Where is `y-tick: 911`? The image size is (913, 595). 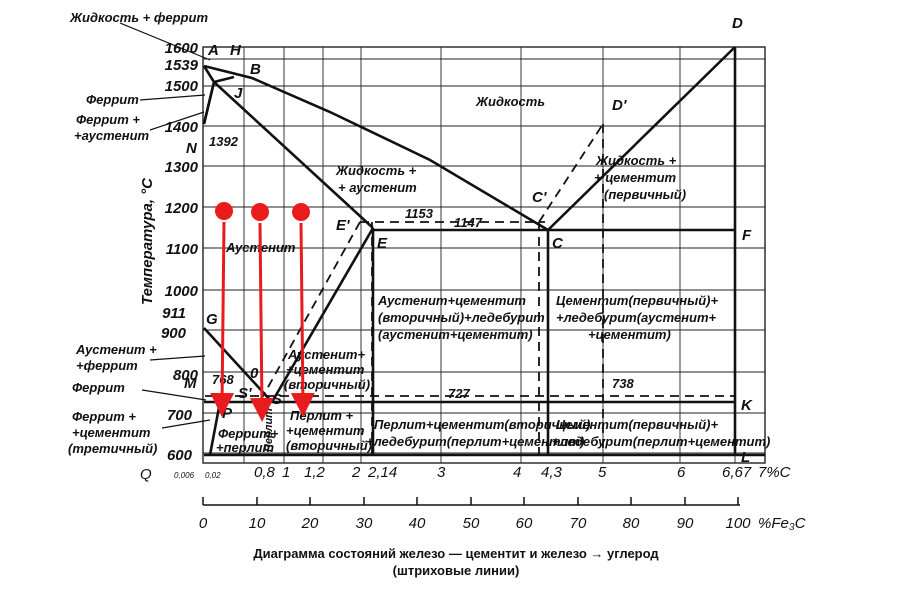 y-tick: 911 is located at coordinates (174, 313).